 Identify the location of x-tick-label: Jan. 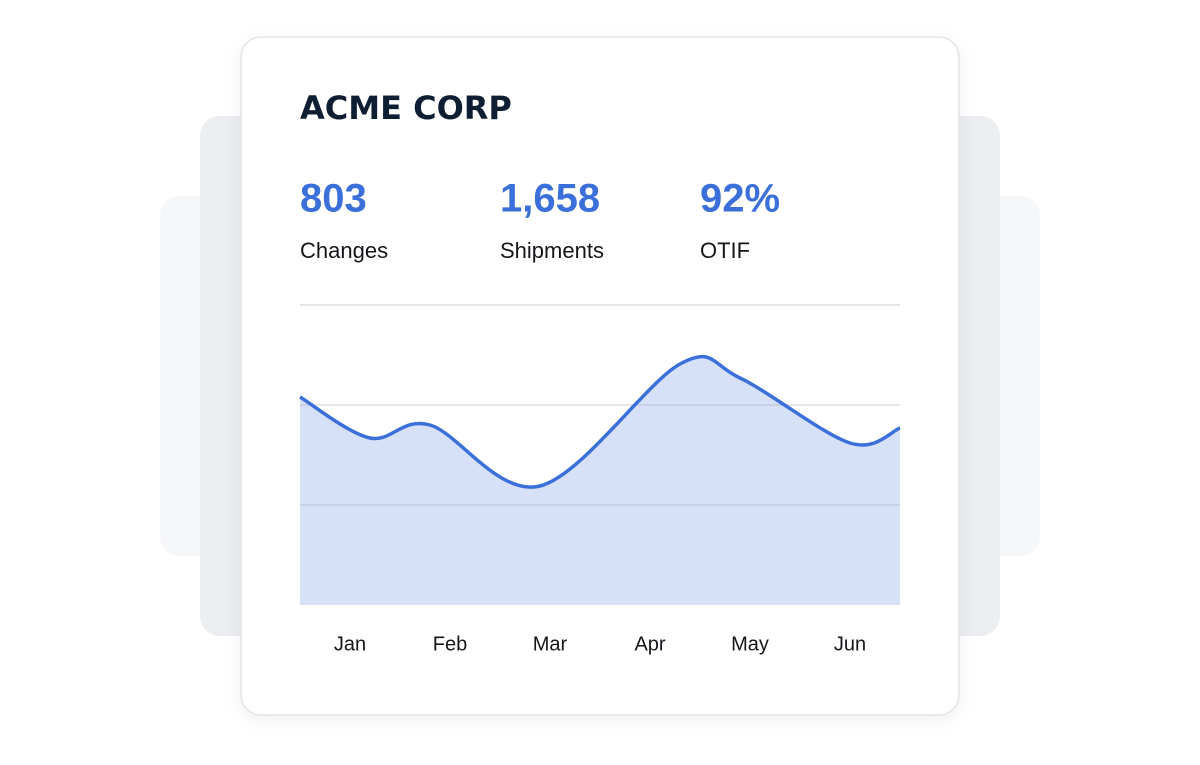
(350, 644).